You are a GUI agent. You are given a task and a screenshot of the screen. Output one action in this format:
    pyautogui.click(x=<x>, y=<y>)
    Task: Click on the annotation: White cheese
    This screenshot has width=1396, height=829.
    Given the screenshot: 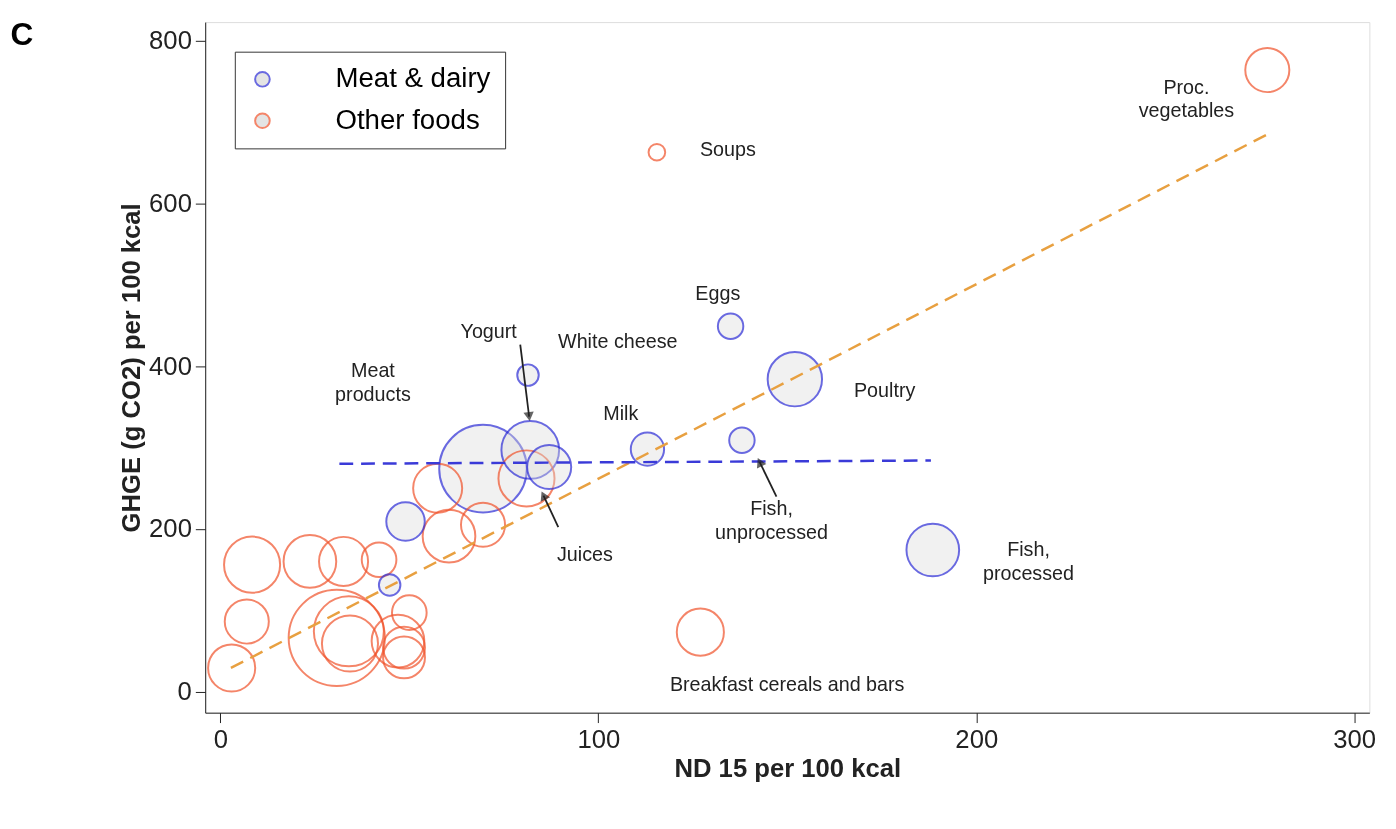 What is the action you would take?
    pyautogui.click(x=618, y=341)
    